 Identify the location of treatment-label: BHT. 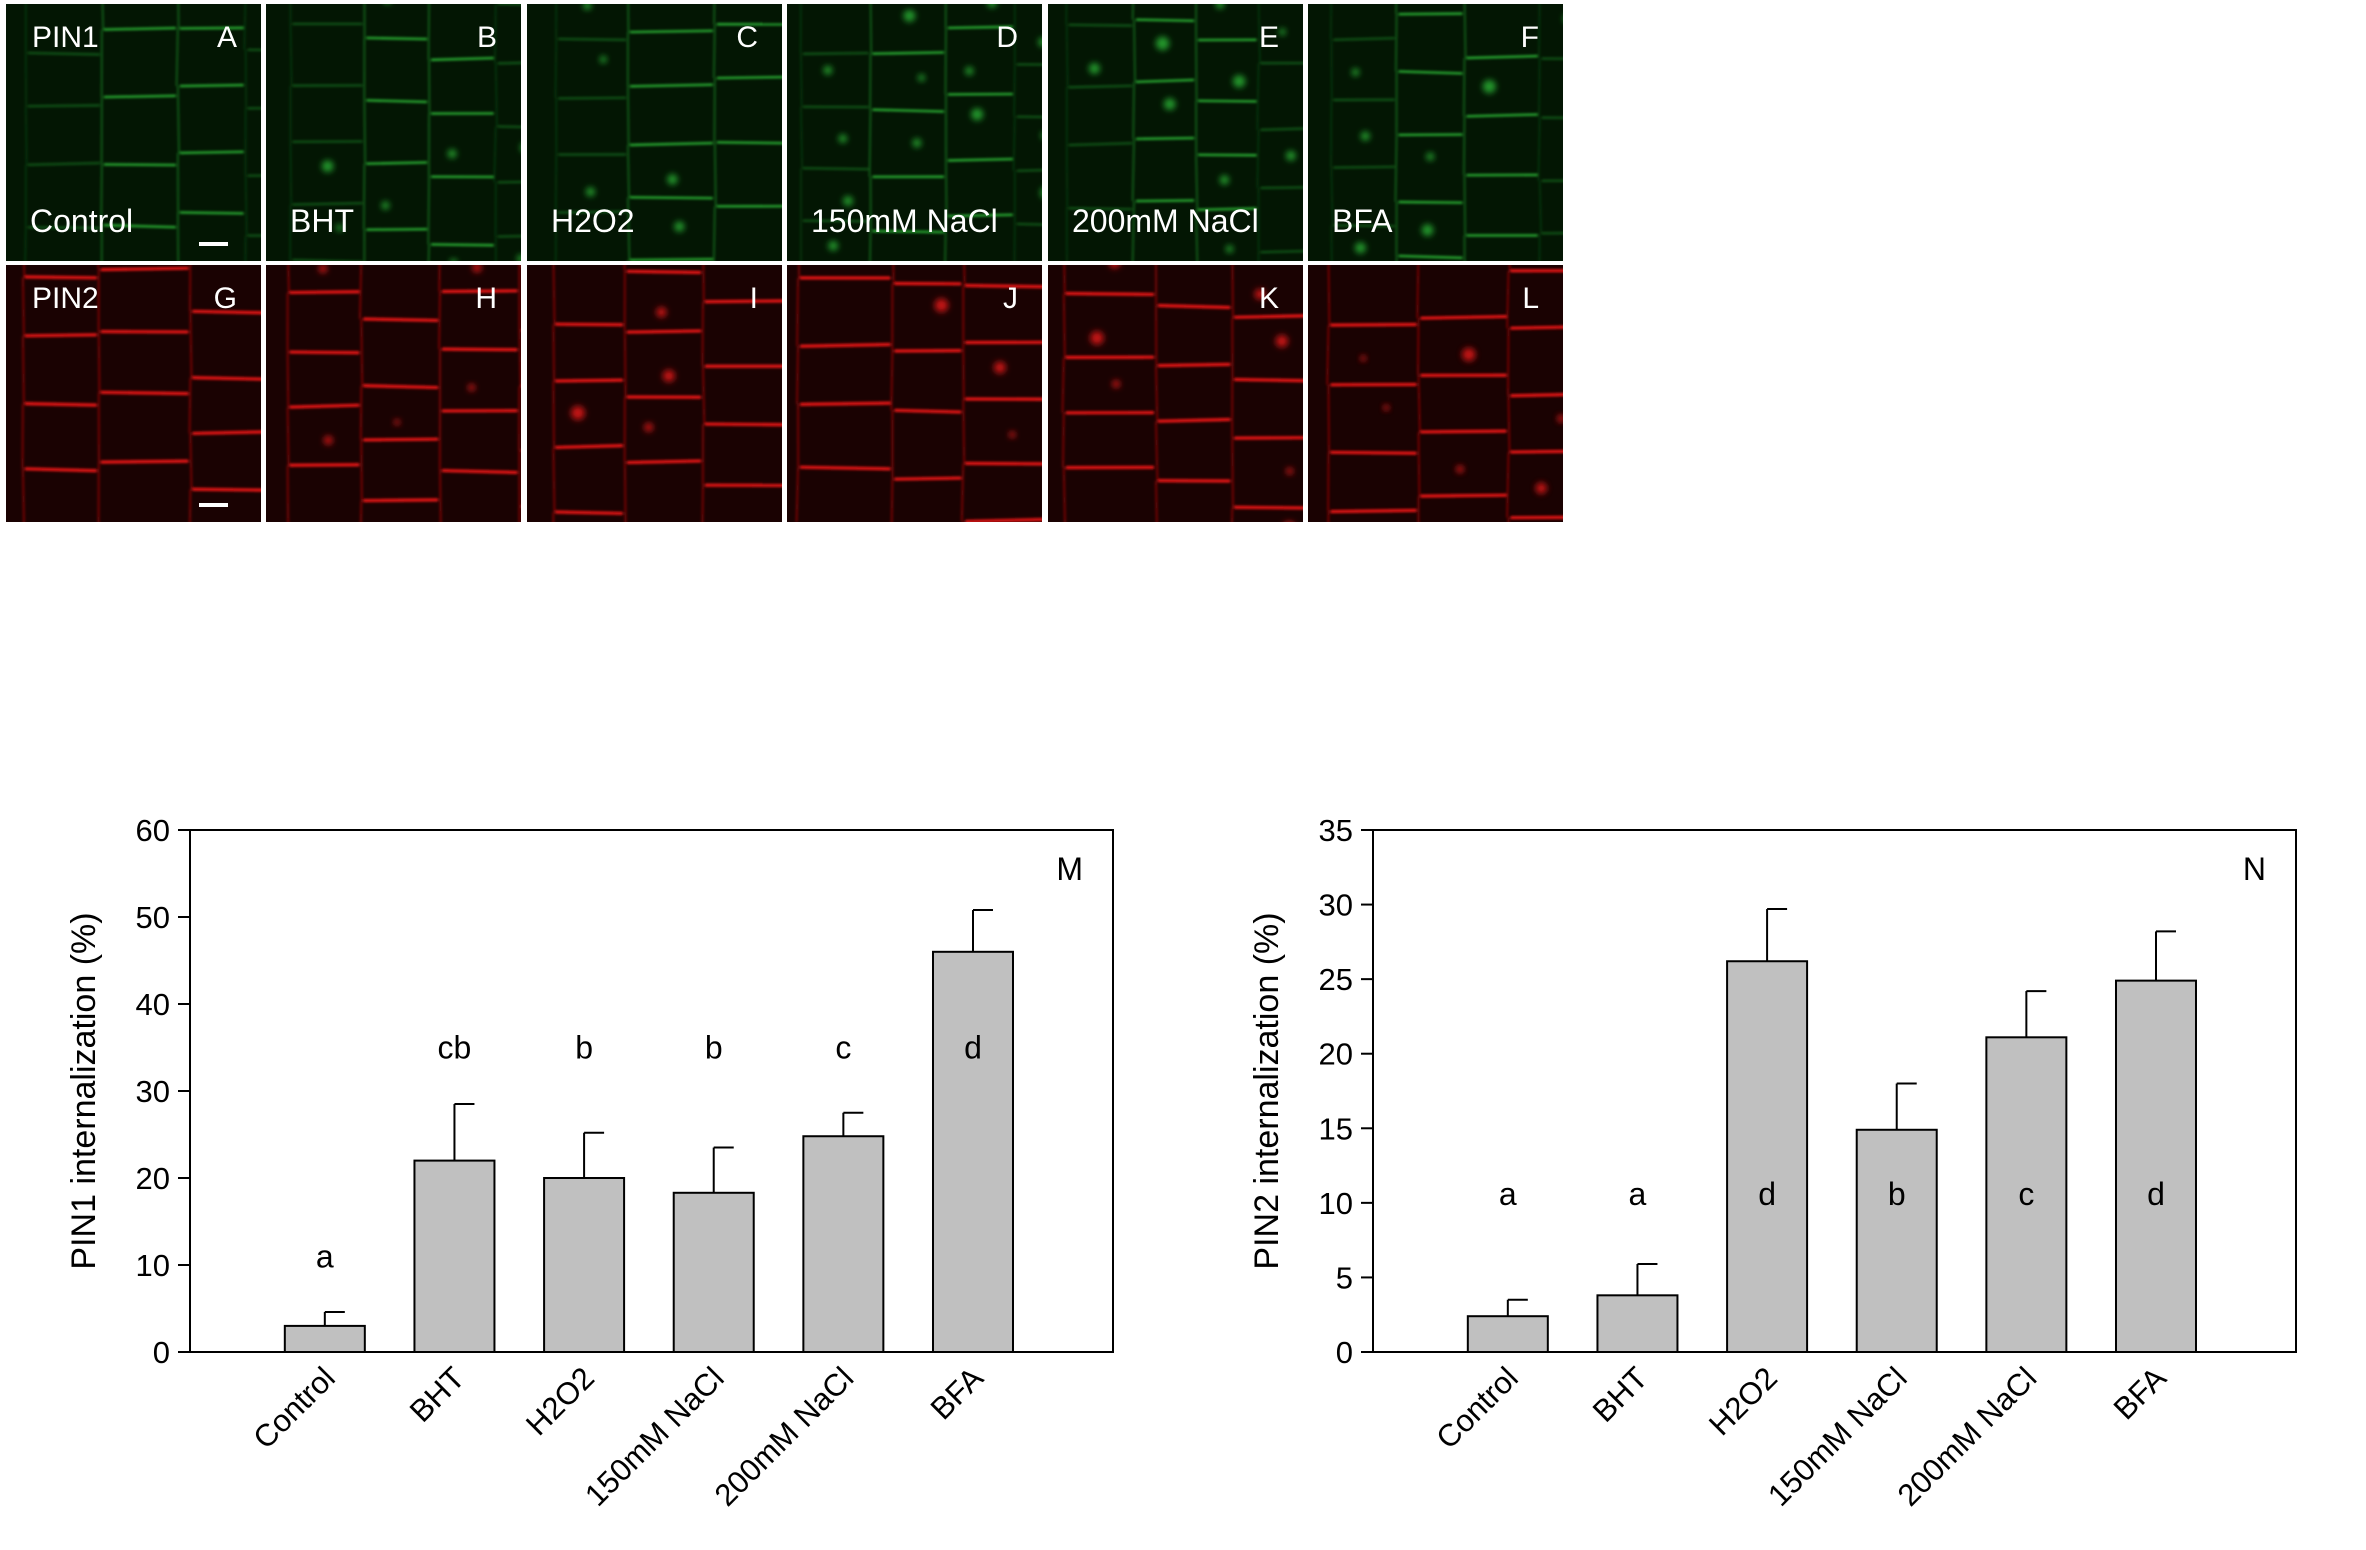
(322, 221).